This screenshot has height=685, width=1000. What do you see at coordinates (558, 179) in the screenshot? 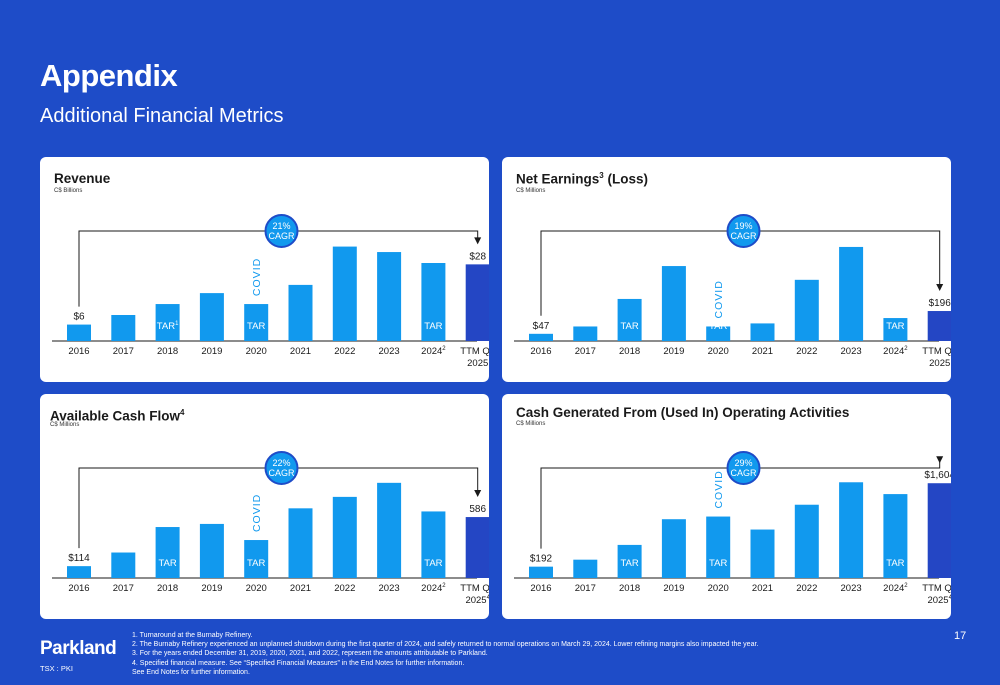
I see `net-earnings-title-text: Net Earnings` at bounding box center [558, 179].